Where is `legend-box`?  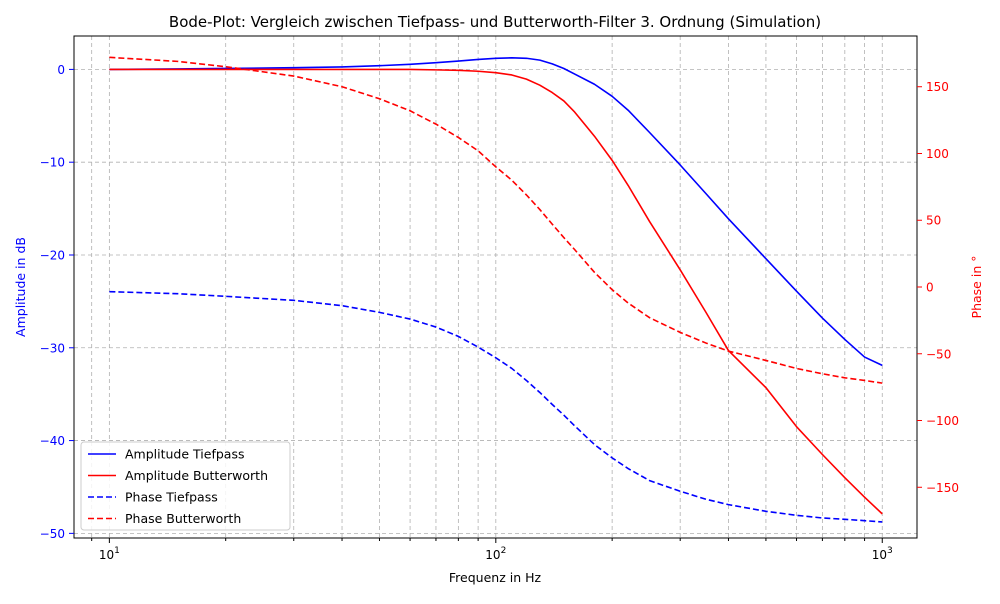
legend-box is located at coordinates (185, 486).